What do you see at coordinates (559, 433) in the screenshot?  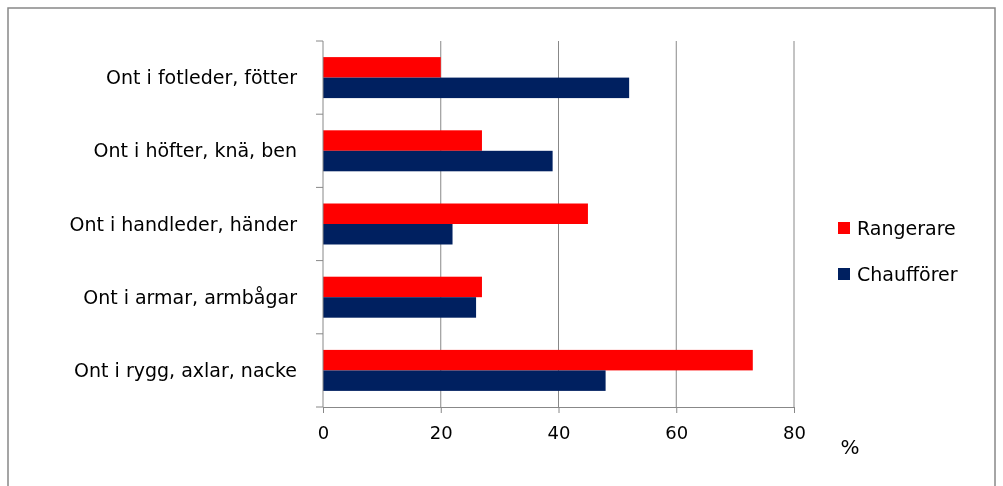 I see `x-tick-label: 40` at bounding box center [559, 433].